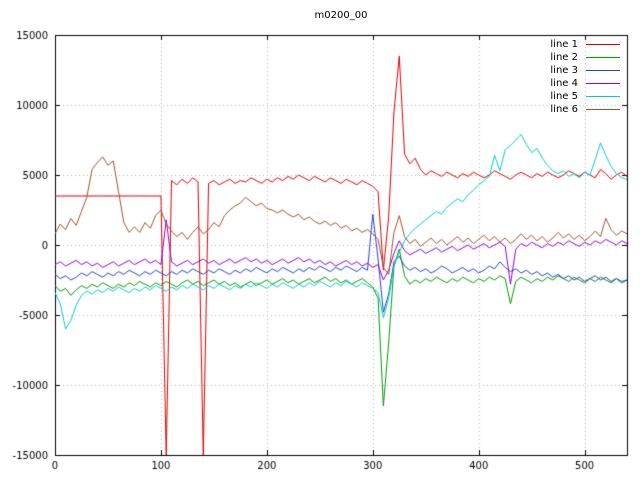 This screenshot has height=480, width=640. I want to click on legend-label: line 6, so click(564, 109).